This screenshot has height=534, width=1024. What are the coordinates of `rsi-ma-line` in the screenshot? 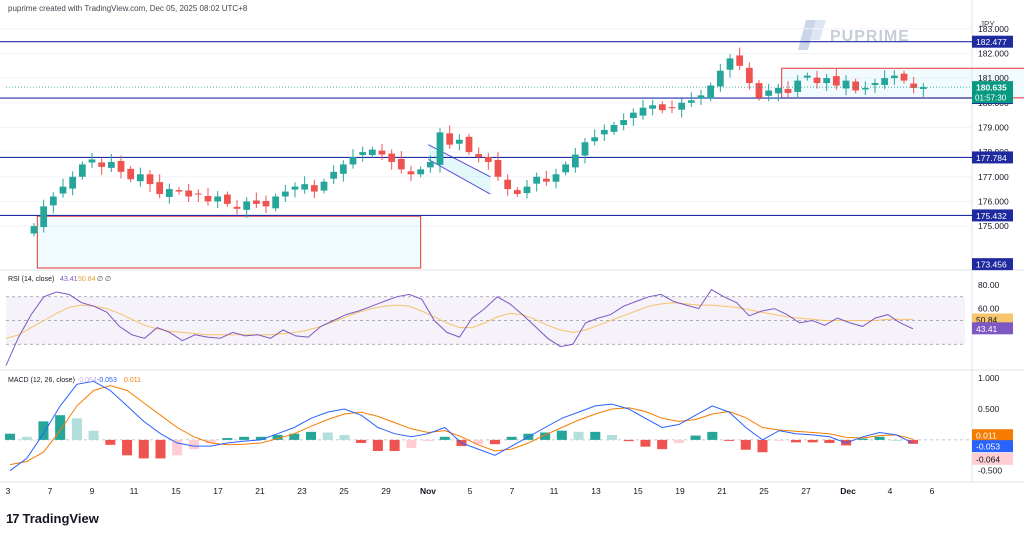 It's located at (459, 320).